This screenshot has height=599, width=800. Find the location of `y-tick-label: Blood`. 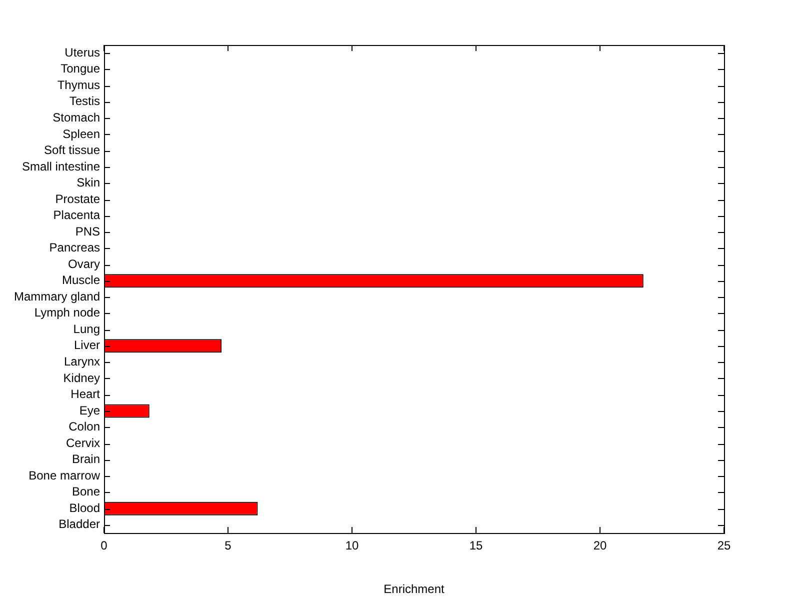

y-tick-label: Blood is located at coordinates (84, 507).